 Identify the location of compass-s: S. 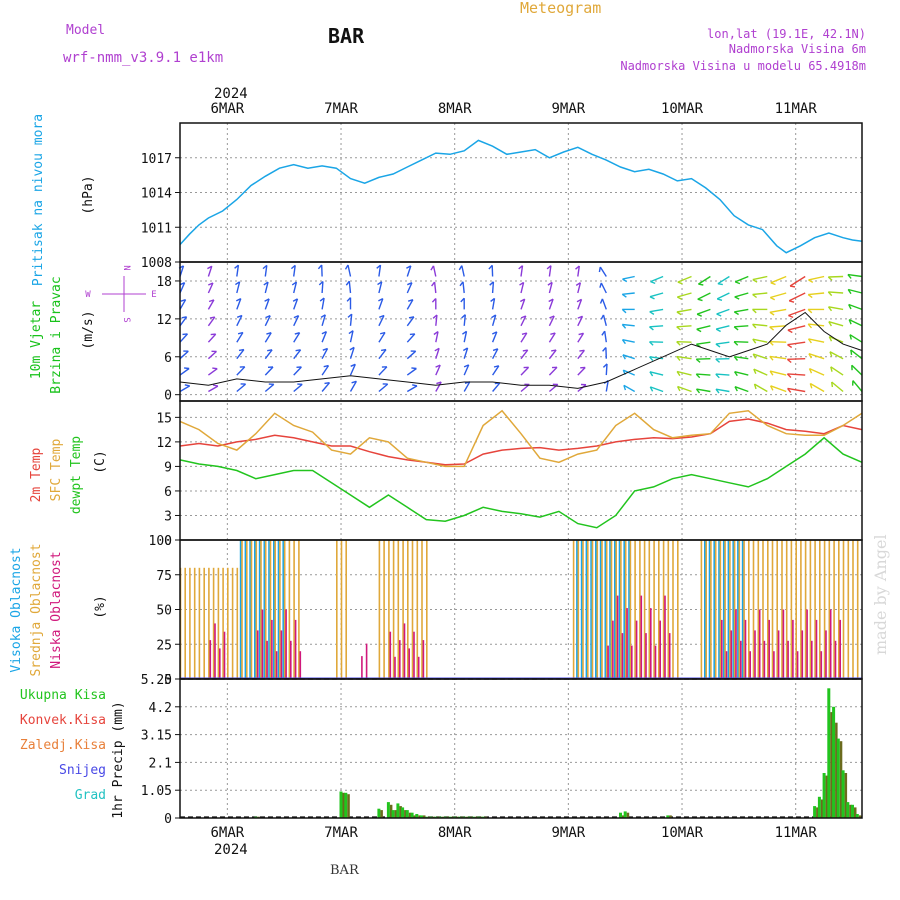
(126, 319).